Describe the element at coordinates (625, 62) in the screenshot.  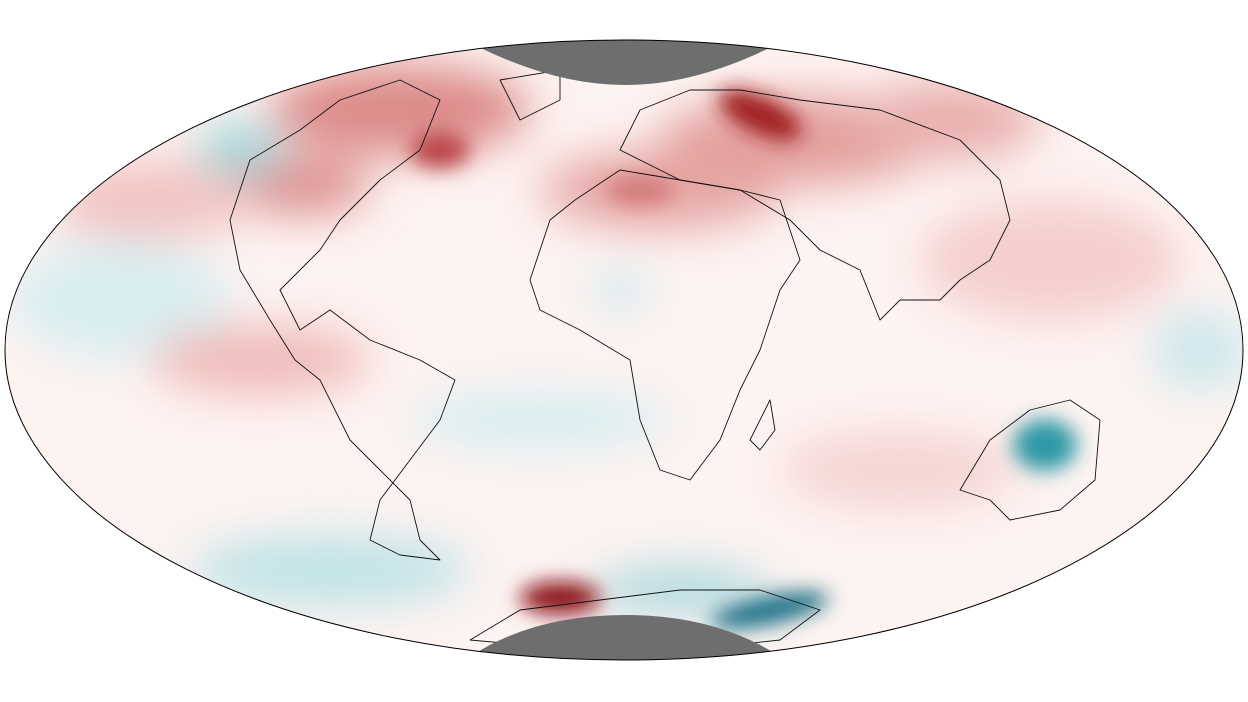
I see `north-polar-mask` at that location.